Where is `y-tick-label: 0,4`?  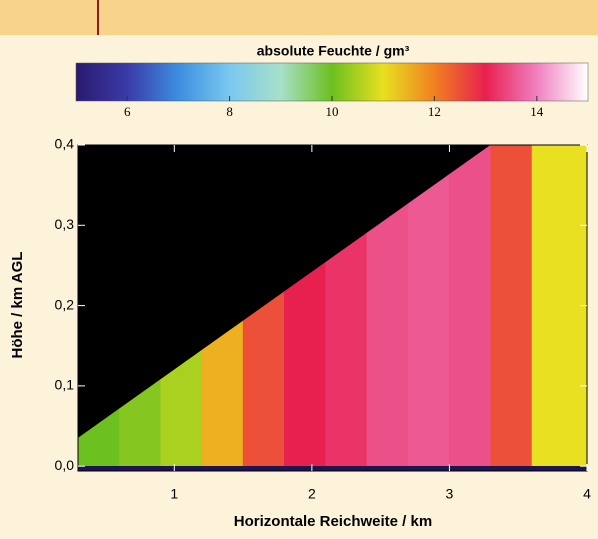 y-tick-label: 0,4 is located at coordinates (65, 144).